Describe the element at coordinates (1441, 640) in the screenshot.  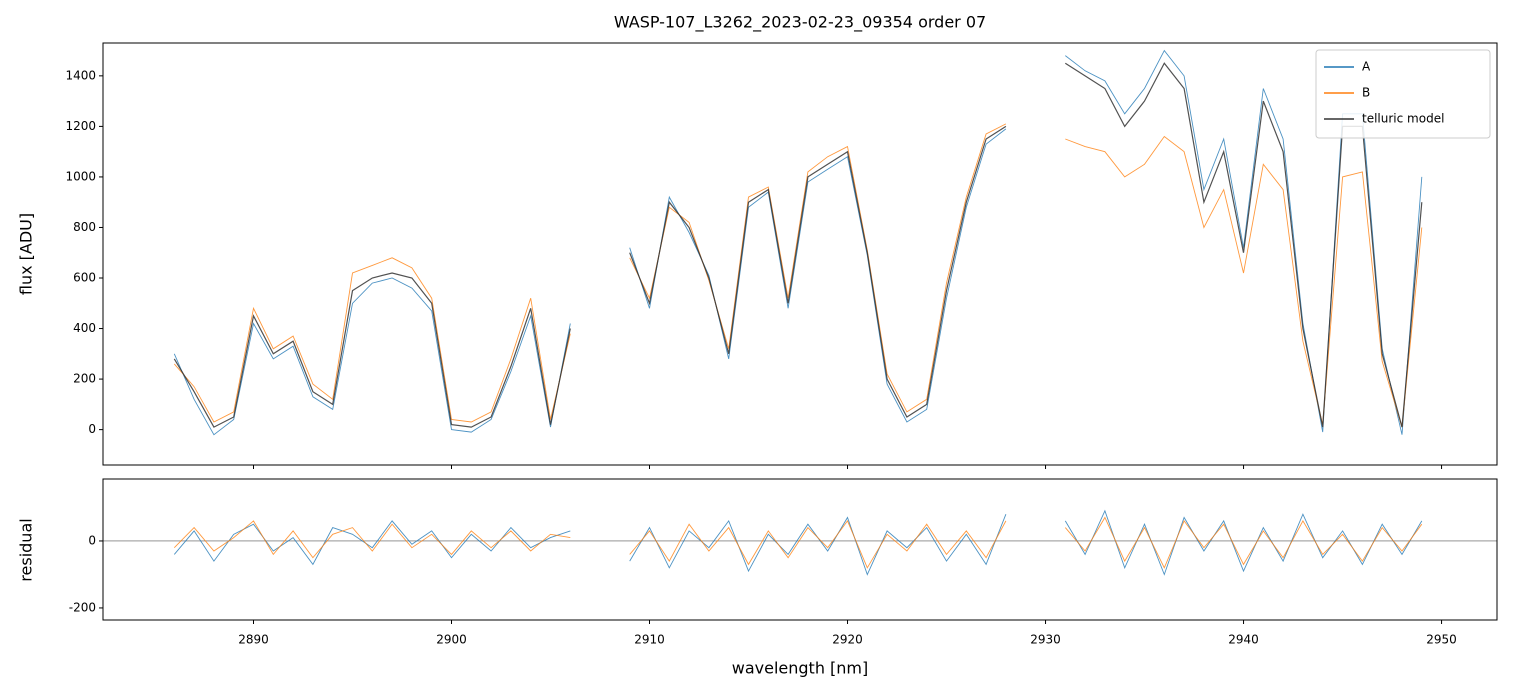
I see `x-tick-label: 2950` at that location.